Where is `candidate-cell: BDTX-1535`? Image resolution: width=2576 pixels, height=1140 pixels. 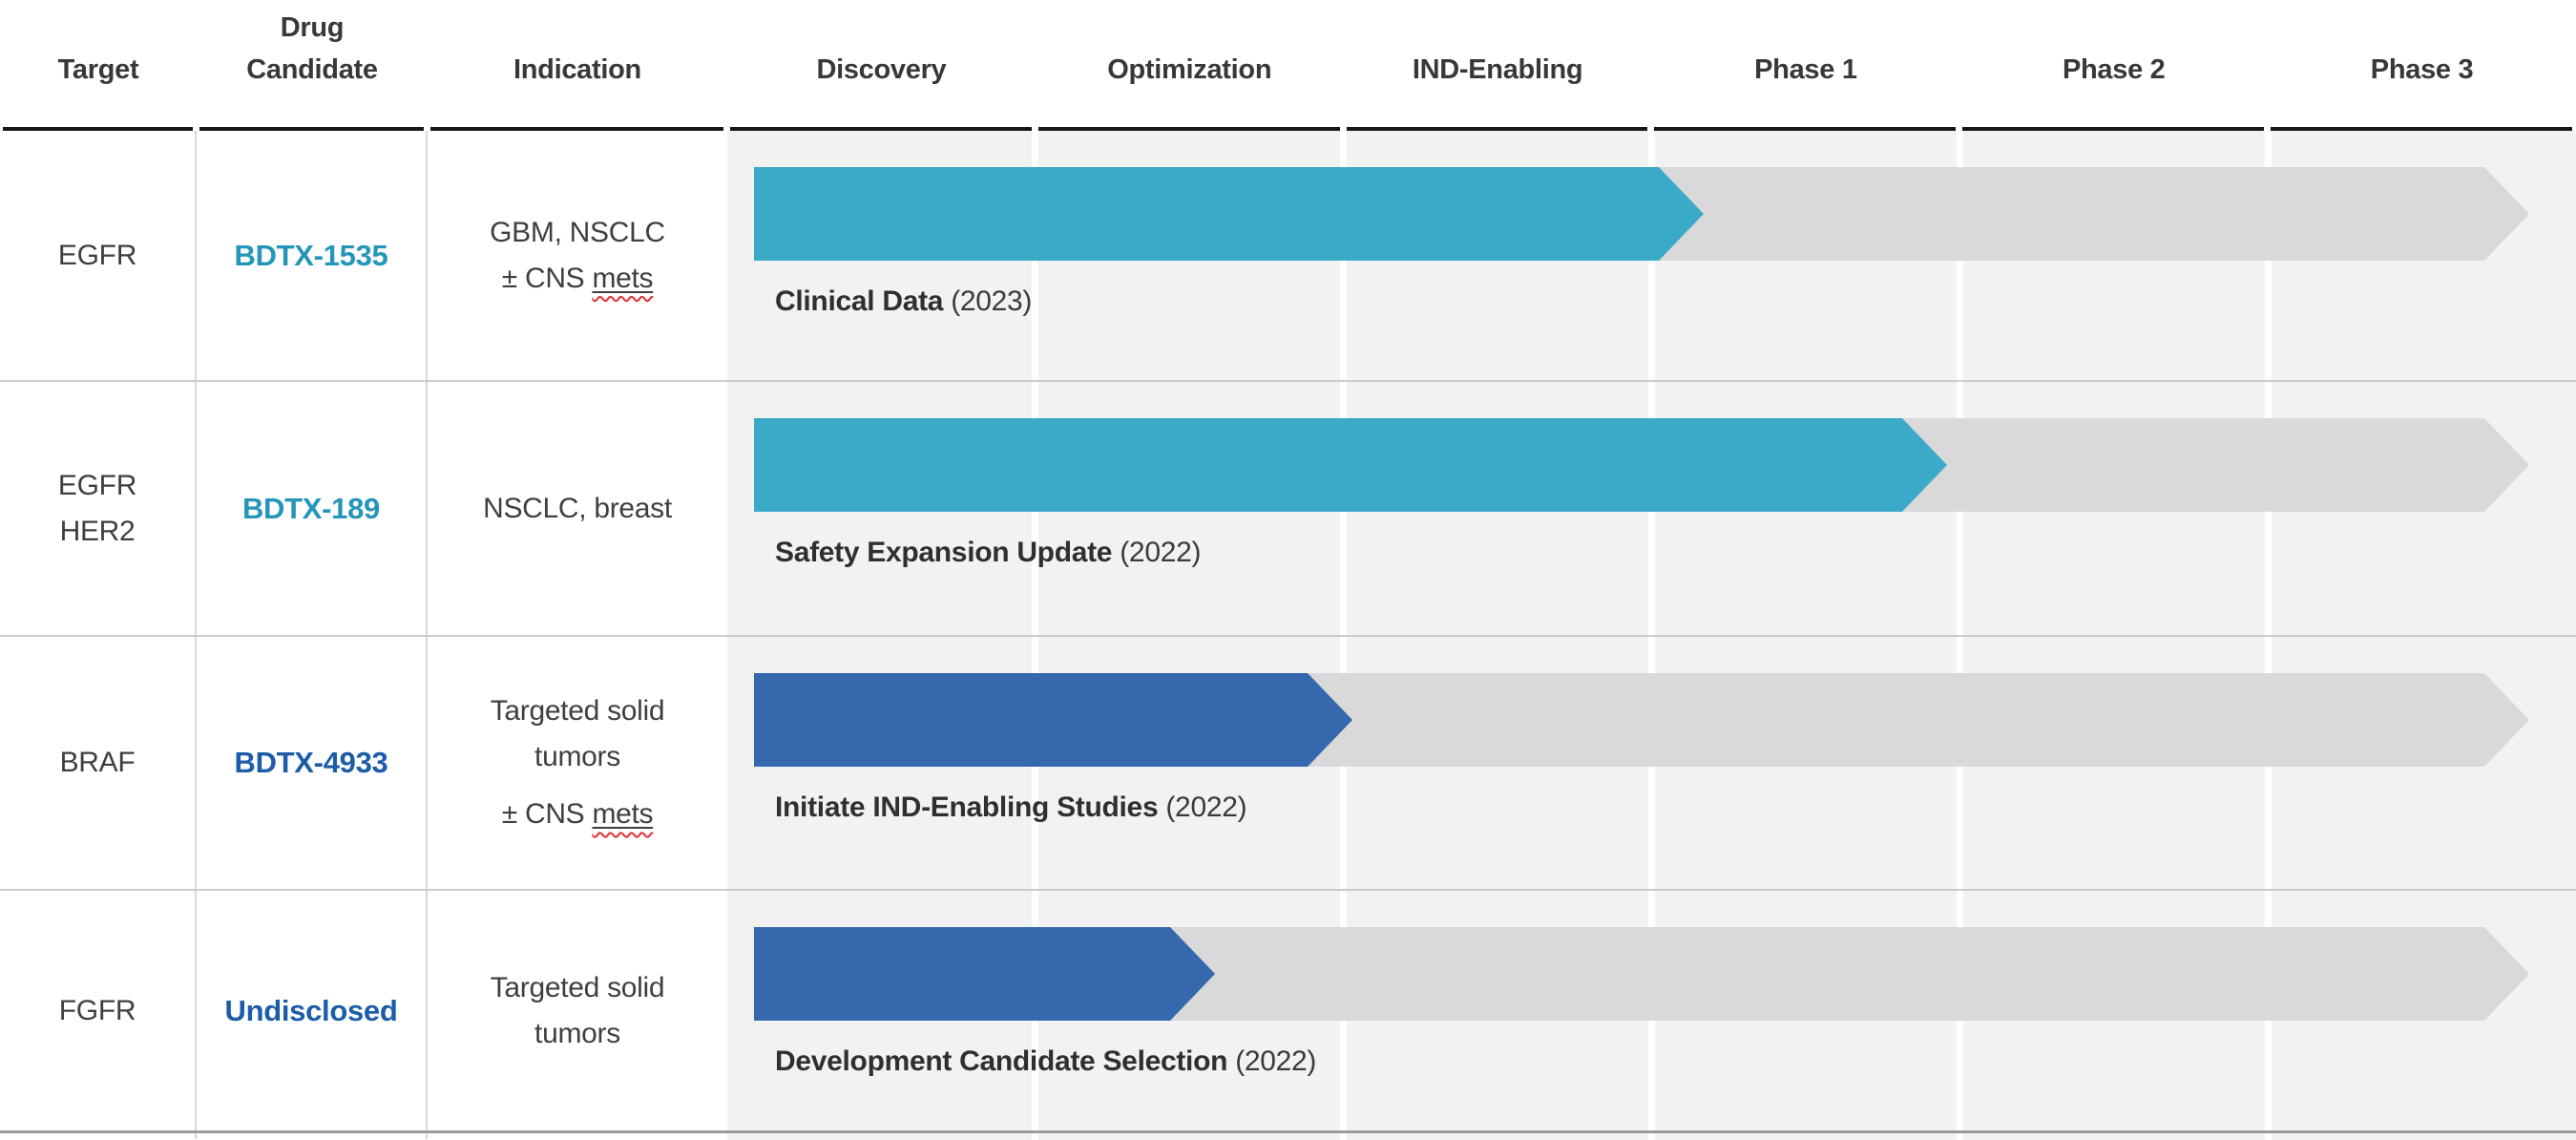
candidate-cell: BDTX-1535 is located at coordinates (312, 255).